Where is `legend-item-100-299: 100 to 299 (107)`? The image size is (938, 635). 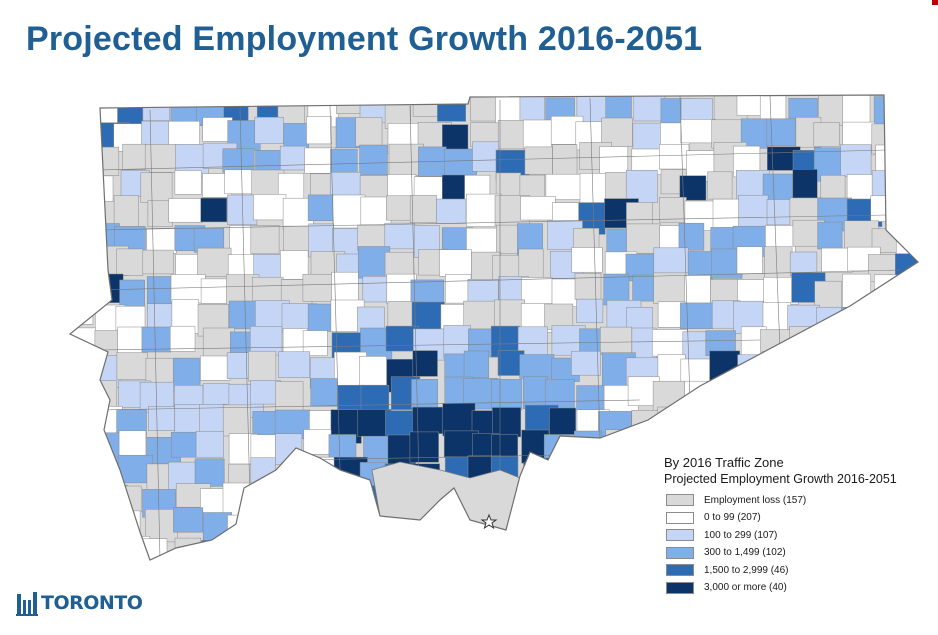
legend-item-100-299: 100 to 299 (107) is located at coordinates (798, 535).